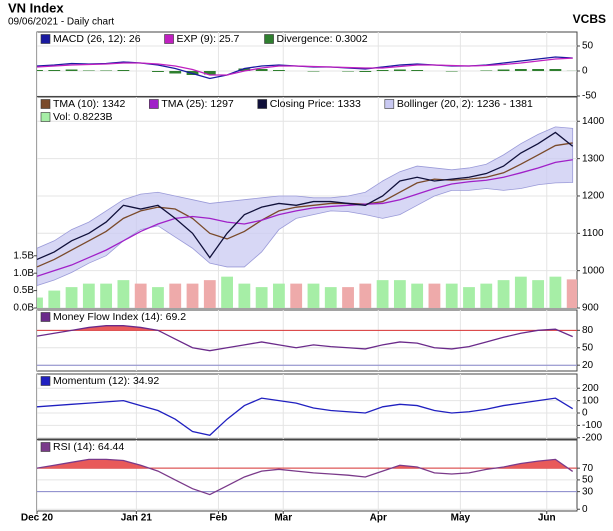 This screenshot has width=613, height=531. Describe the element at coordinates (590, 400) in the screenshot. I see `y-tick-label: 100` at that location.